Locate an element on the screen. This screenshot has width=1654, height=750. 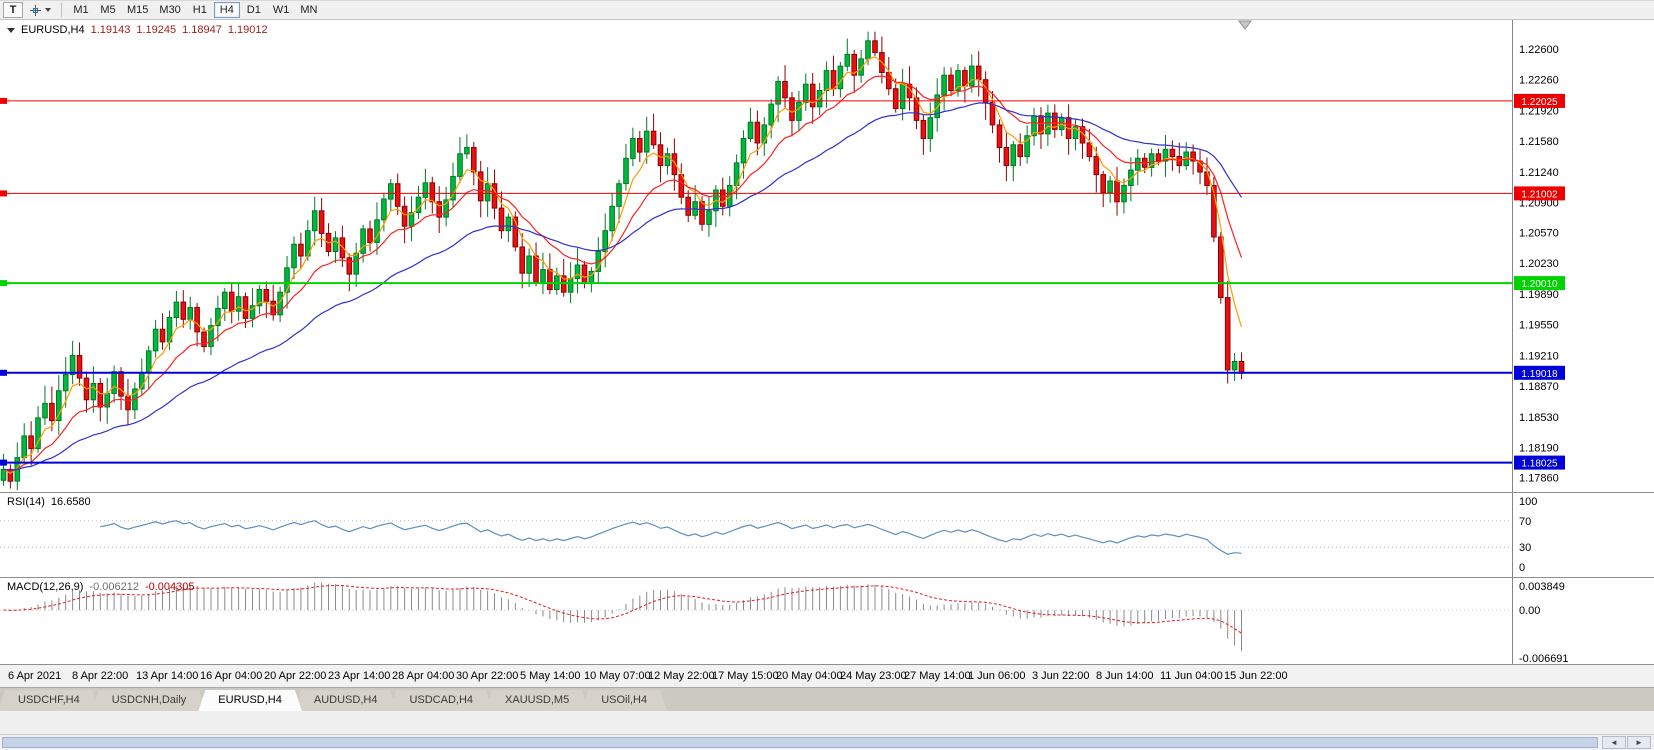
price-axis-tick: 1.21240 is located at coordinates (1539, 173).